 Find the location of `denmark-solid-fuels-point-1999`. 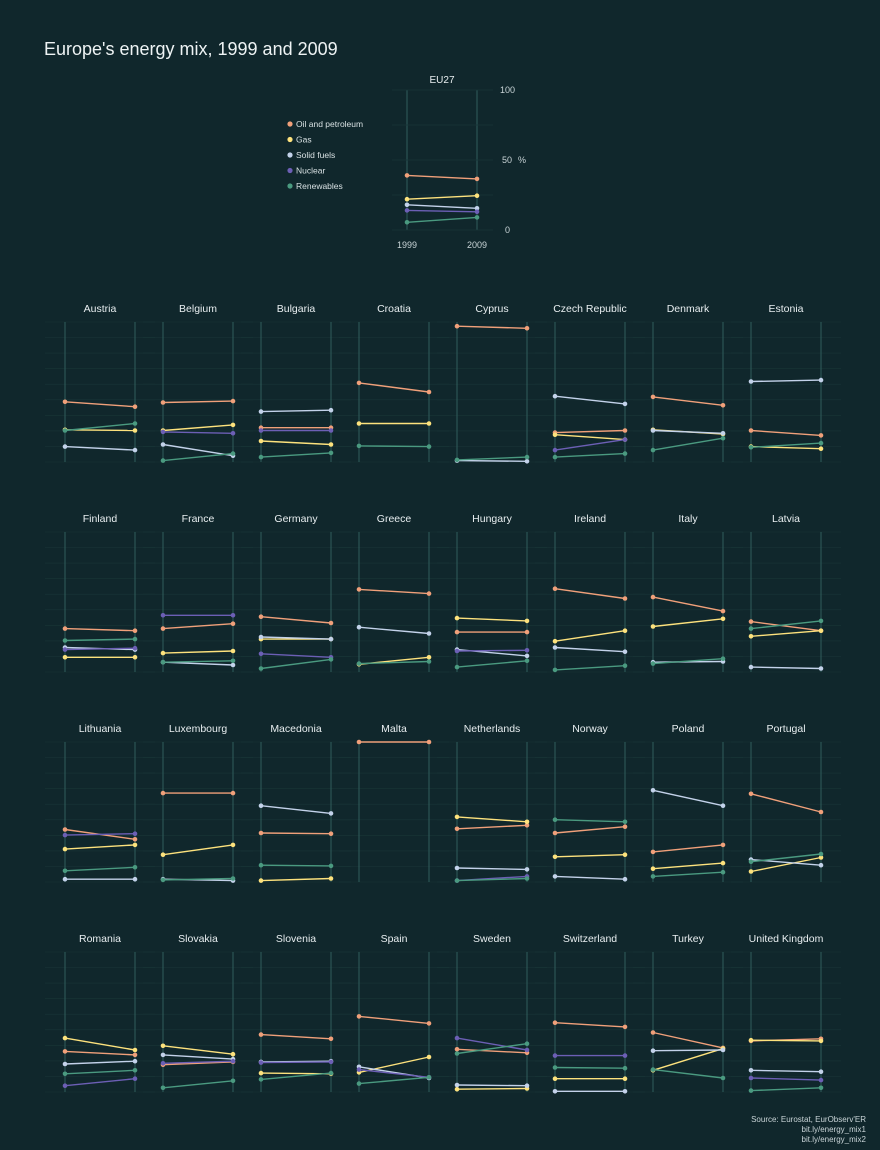

denmark-solid-fuels-point-1999 is located at coordinates (653, 430).